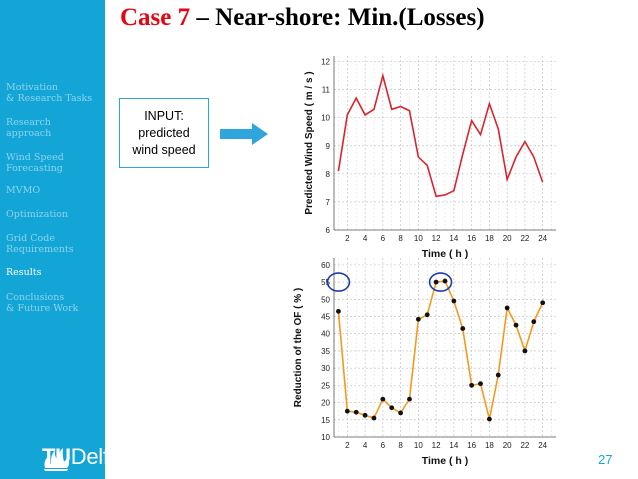 The height and width of the screenshot is (479, 638). Describe the element at coordinates (302, 17) in the screenshot. I see `page-title: Case 7 – Near-shore: Min.(Losses)` at that location.